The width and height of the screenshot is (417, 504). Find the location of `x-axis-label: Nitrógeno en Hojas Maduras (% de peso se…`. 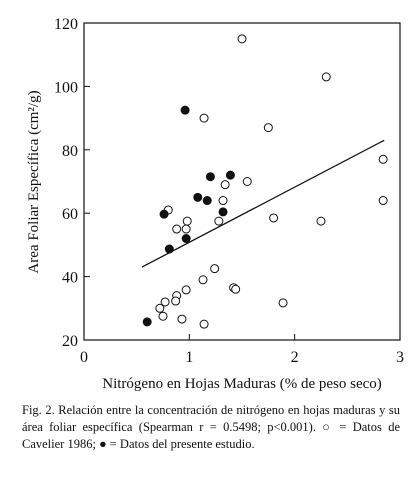

x-axis-label: Nitrógeno en Hojas Maduras (% de peso se… is located at coordinates (242, 384).